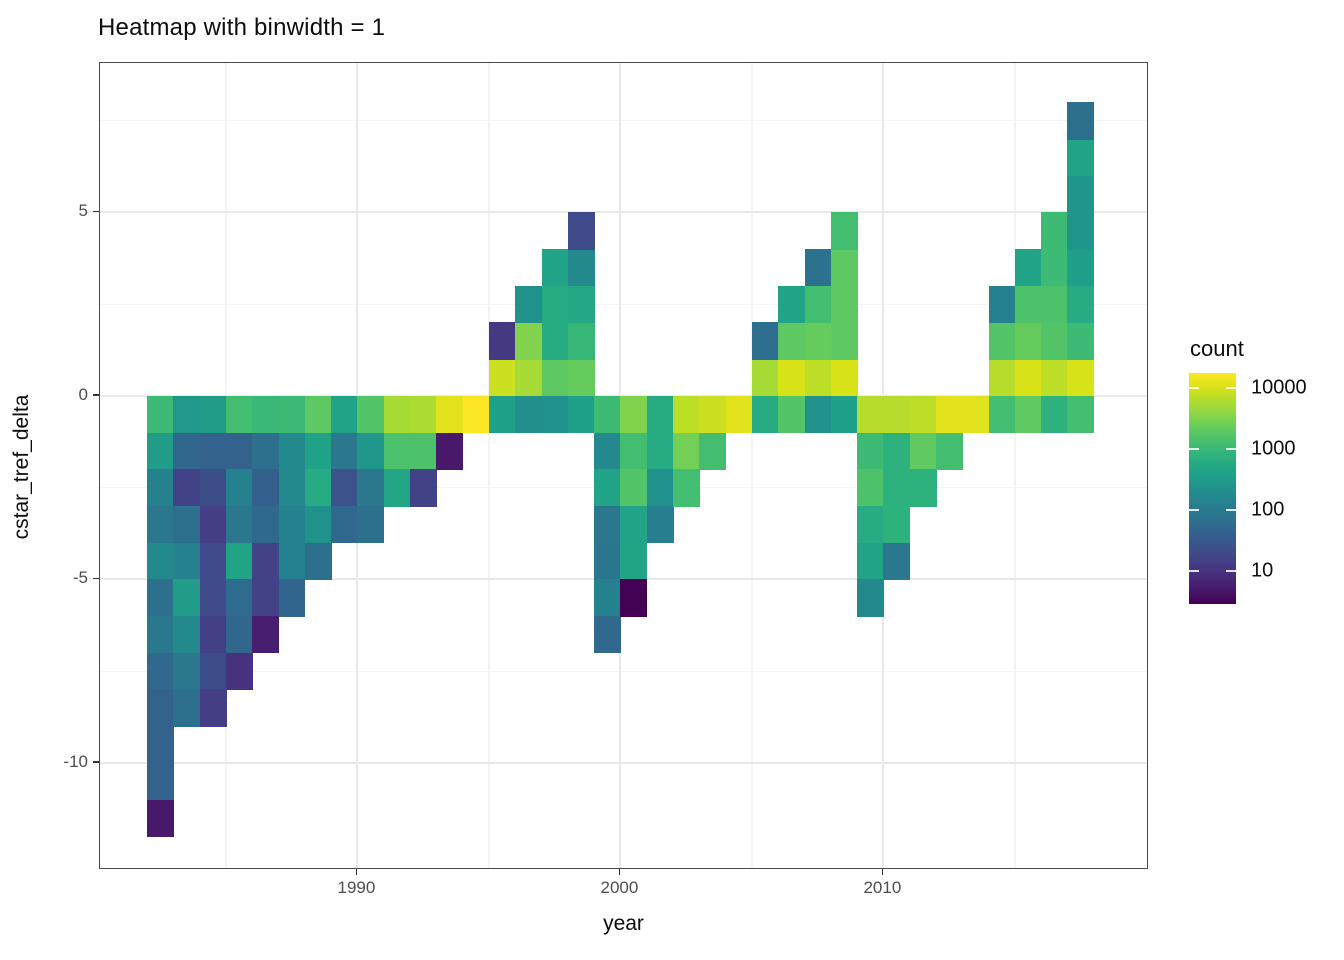 This screenshot has height=960, width=1344. I want to click on x-tick-label: 2010, so click(882, 887).